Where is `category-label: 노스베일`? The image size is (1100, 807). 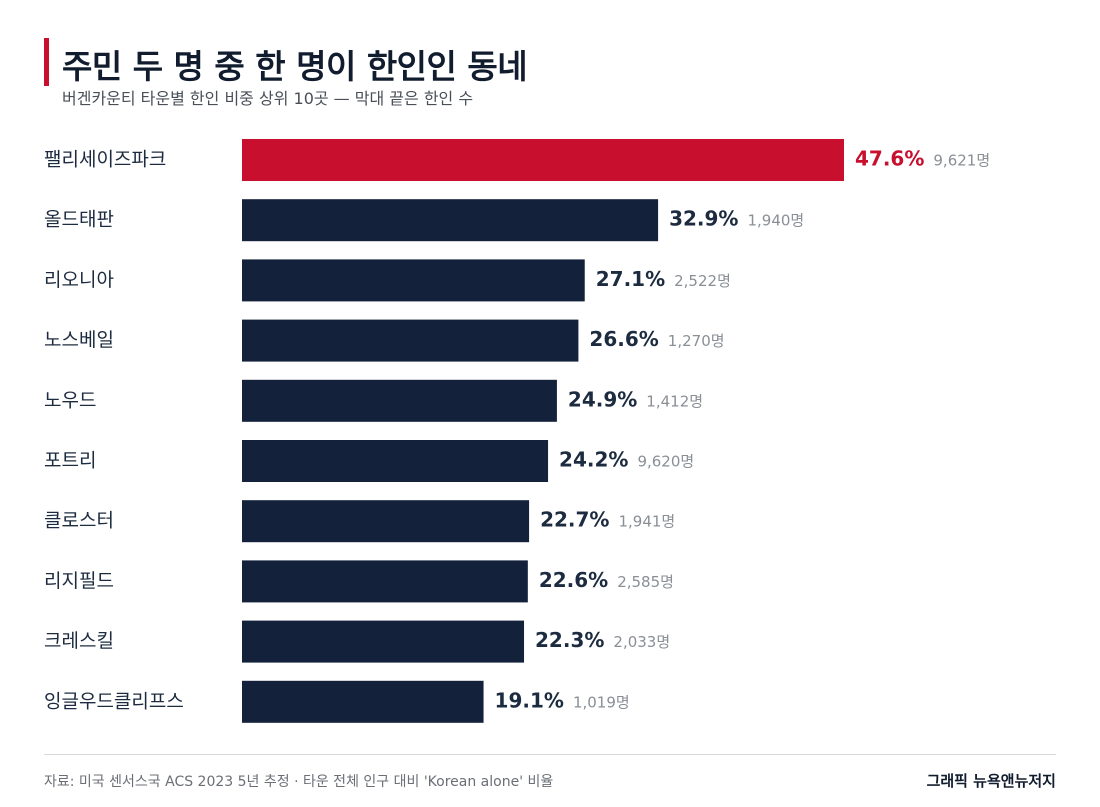 category-label: 노스베일 is located at coordinates (79, 340).